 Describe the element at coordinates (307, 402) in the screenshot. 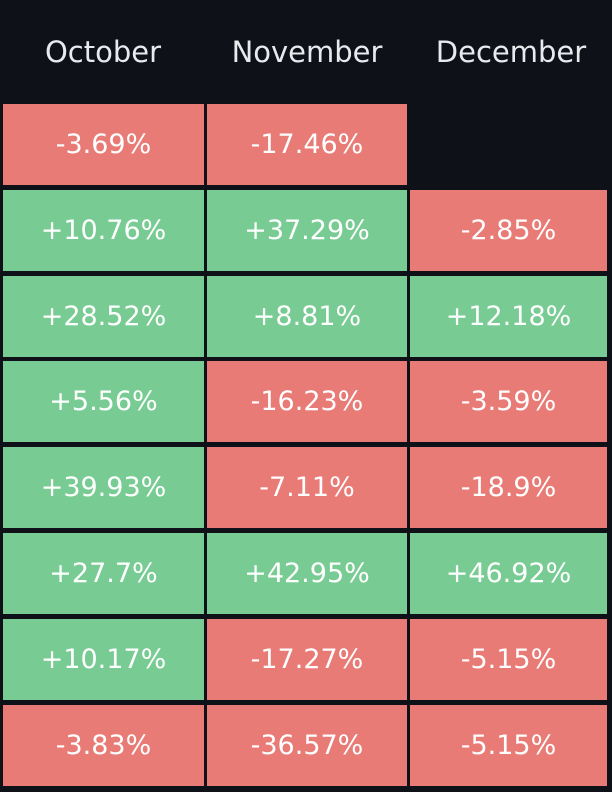

I see `return-cell: -16.23%` at that location.